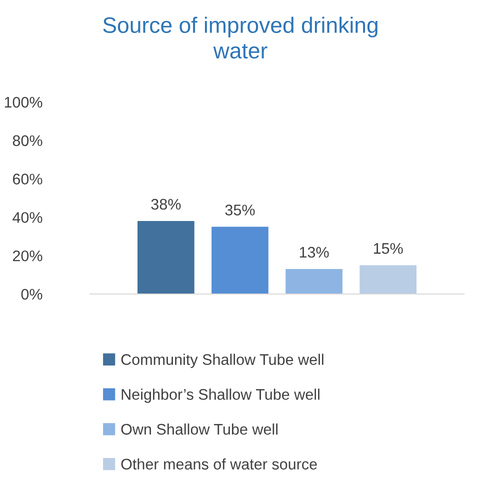 This screenshot has width=481, height=477. What do you see at coordinates (27, 179) in the screenshot?
I see `y-tick-label: 60%` at bounding box center [27, 179].